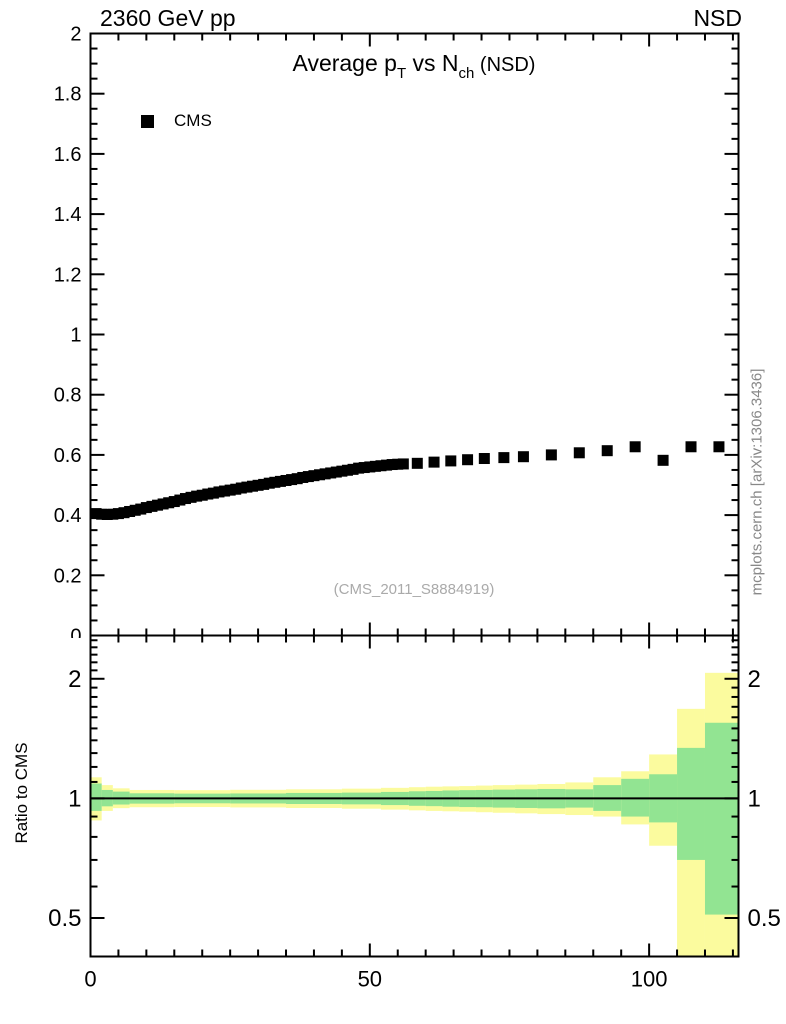 The image size is (786, 1024). I want to click on main-y-labels-group: 0 0.2 0.4 0.6 0.8 1 1.2 1.4 1.6 1.8 2, so click(68, 331).